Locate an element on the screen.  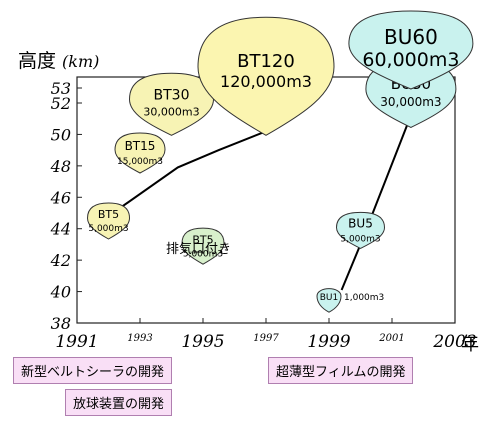
balloon-bt15 is located at coordinates (140, 153).